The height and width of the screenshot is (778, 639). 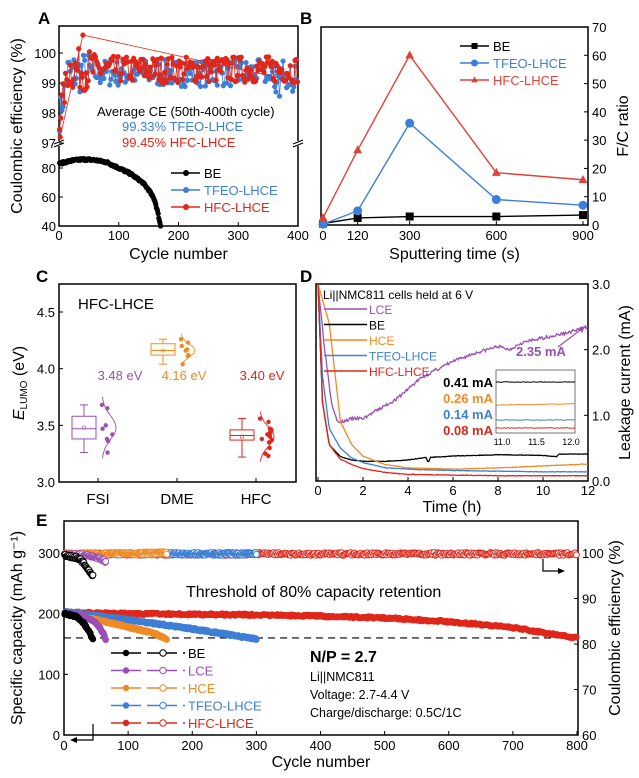 I want to click on x-tick-label: 300, so click(x=238, y=235).